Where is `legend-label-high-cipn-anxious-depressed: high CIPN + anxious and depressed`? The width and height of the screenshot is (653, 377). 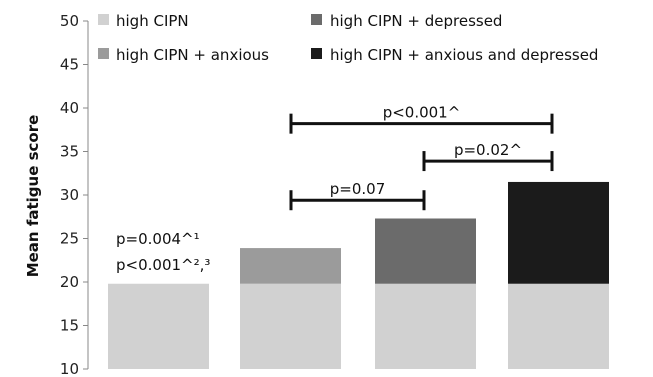 legend-label-high-cipn-anxious-depressed: high CIPN + anxious and depressed is located at coordinates (464, 55).